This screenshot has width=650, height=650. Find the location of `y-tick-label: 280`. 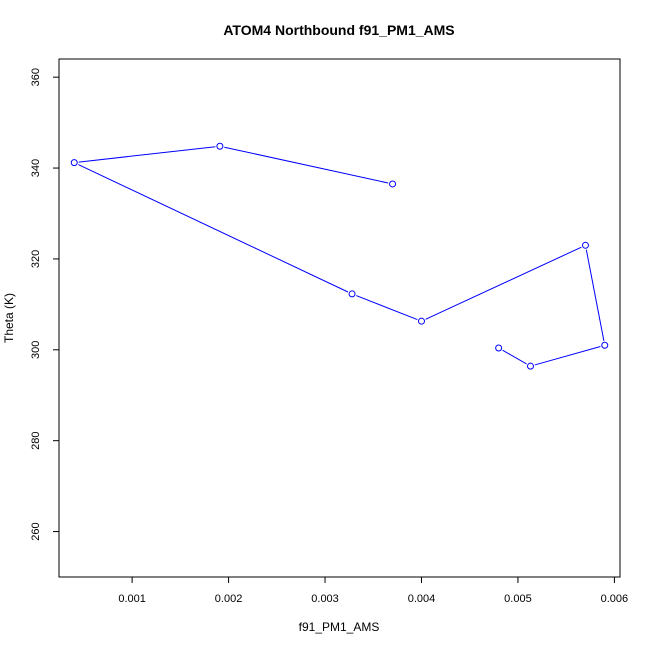

y-tick-label: 280 is located at coordinates (36, 441).